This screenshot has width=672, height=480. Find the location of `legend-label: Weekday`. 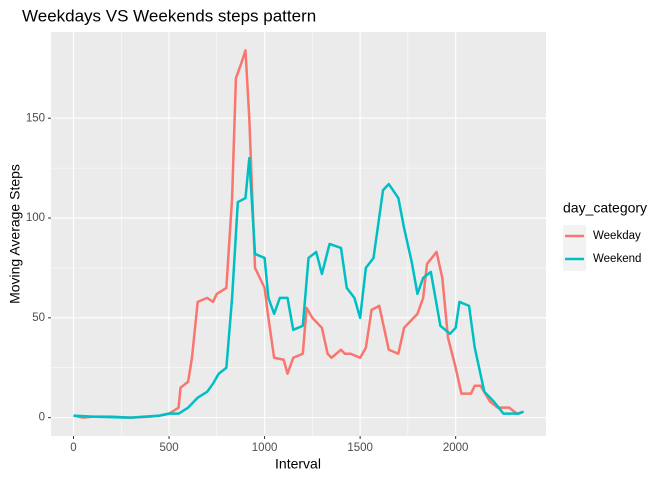

legend-label: Weekday is located at coordinates (617, 236).